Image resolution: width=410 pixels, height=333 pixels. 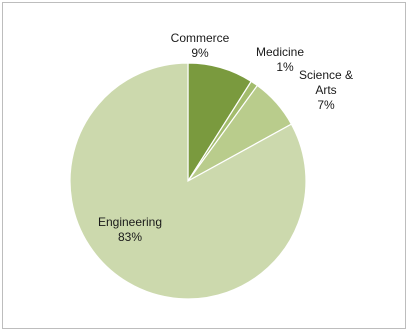 I want to click on label-commerce-name: Commerce, so click(x=200, y=38).